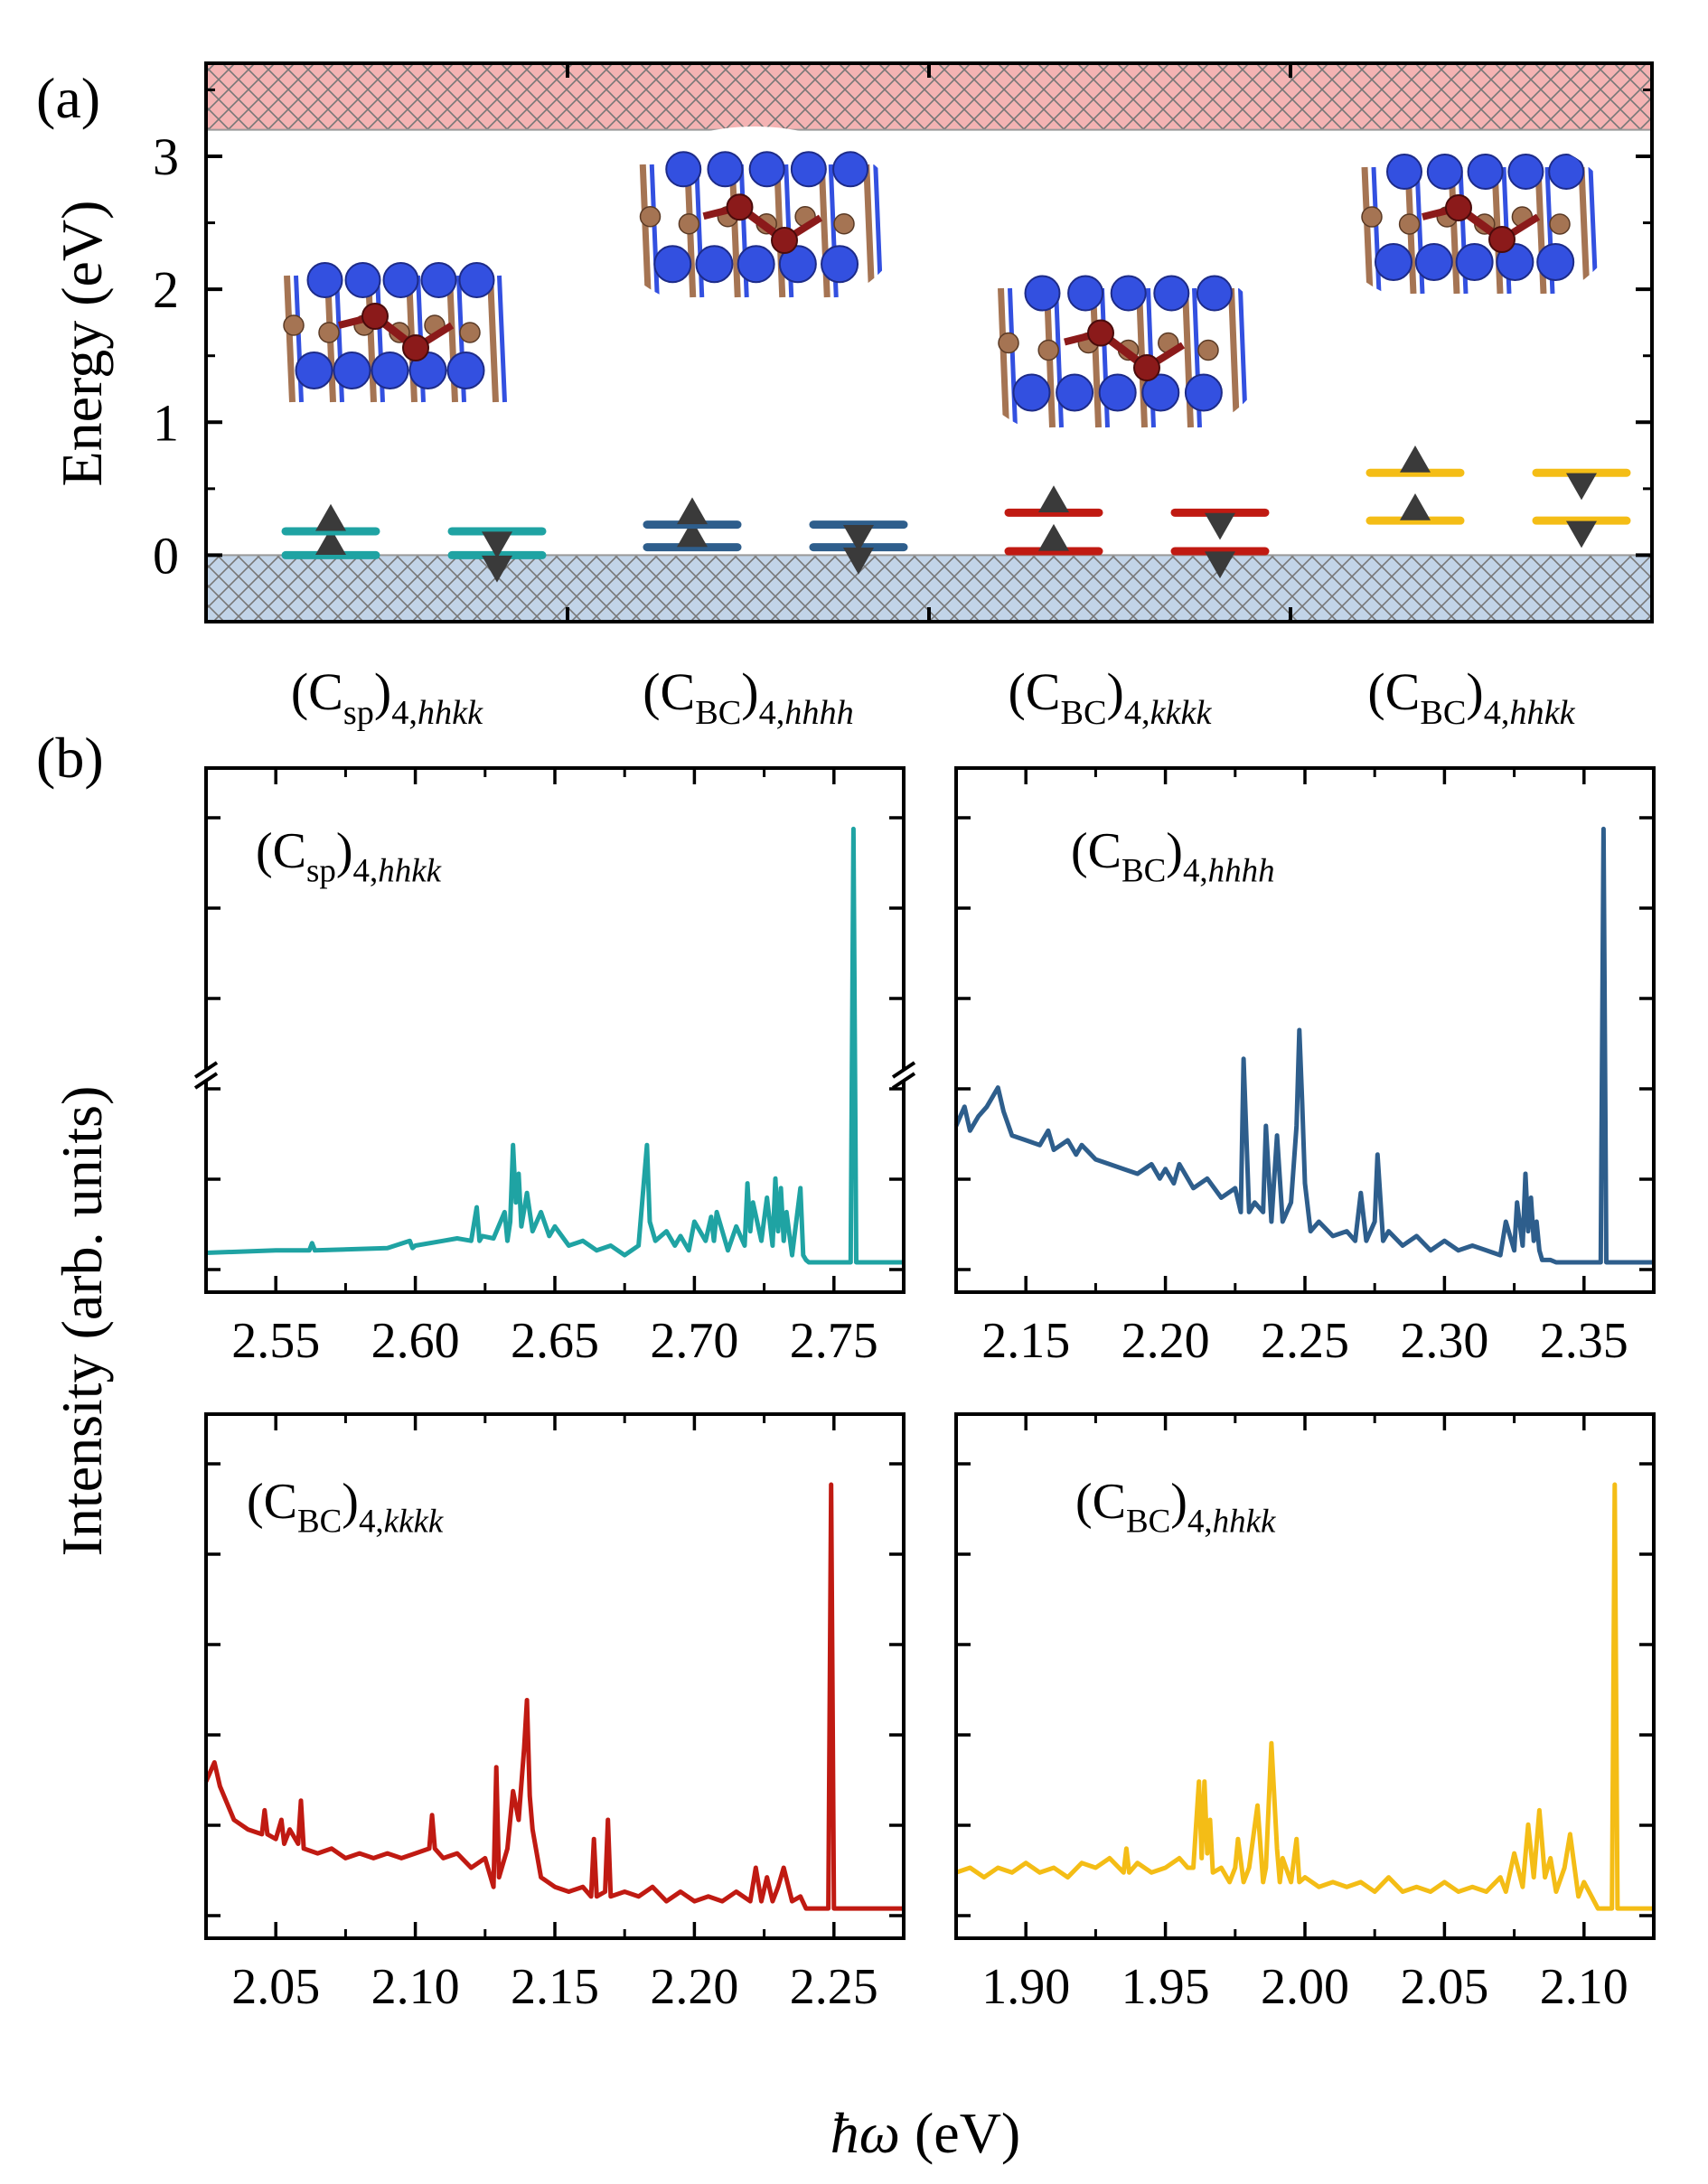 The width and height of the screenshot is (1708, 2184). What do you see at coordinates (415, 1341) in the screenshot?
I see `energy-tick-label: 2.60` at bounding box center [415, 1341].